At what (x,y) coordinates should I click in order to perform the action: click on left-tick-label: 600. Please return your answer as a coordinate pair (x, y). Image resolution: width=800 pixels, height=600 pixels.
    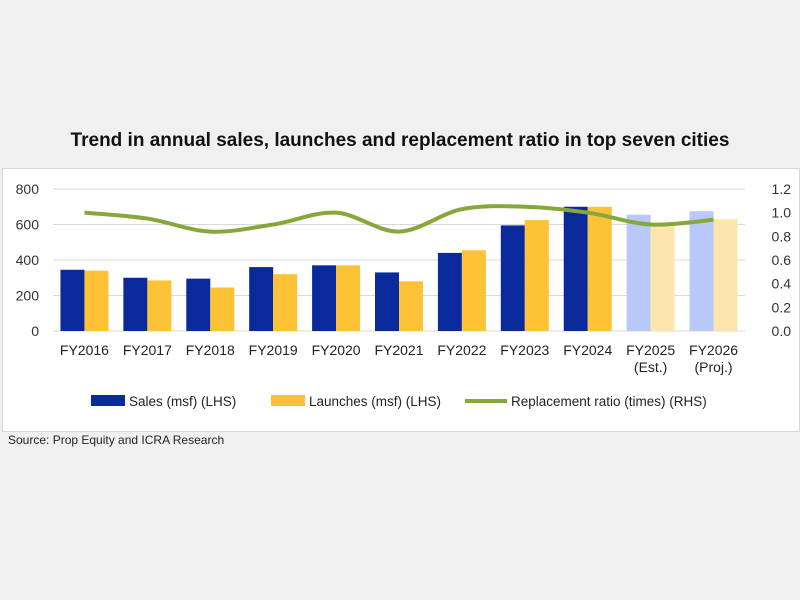
    Looking at the image, I should click on (28, 225).